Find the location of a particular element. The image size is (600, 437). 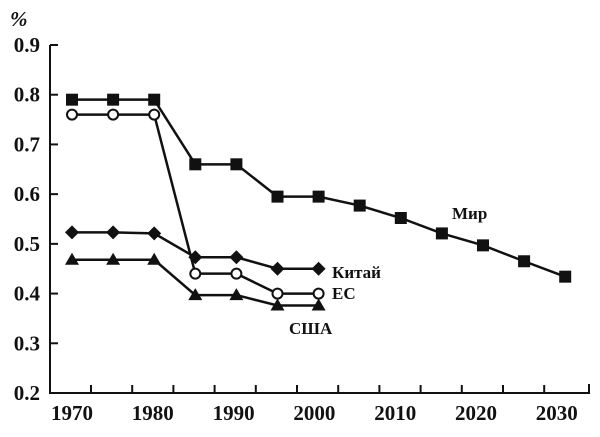

x-tick-label: 1970 is located at coordinates (72, 413).